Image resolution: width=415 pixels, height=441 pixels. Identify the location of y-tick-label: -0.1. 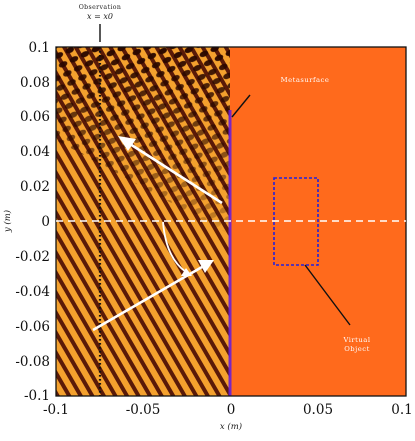
(37, 396).